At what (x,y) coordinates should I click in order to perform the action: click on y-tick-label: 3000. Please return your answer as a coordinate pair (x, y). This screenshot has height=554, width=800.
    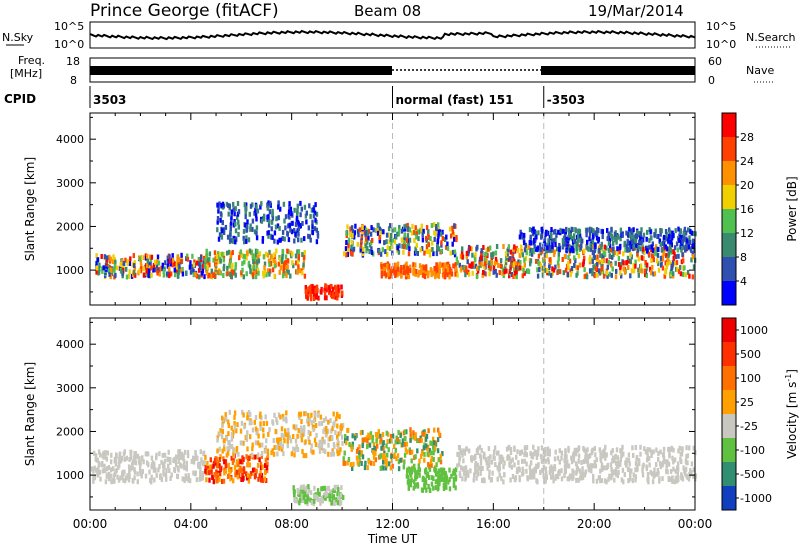
    Looking at the image, I should click on (70, 183).